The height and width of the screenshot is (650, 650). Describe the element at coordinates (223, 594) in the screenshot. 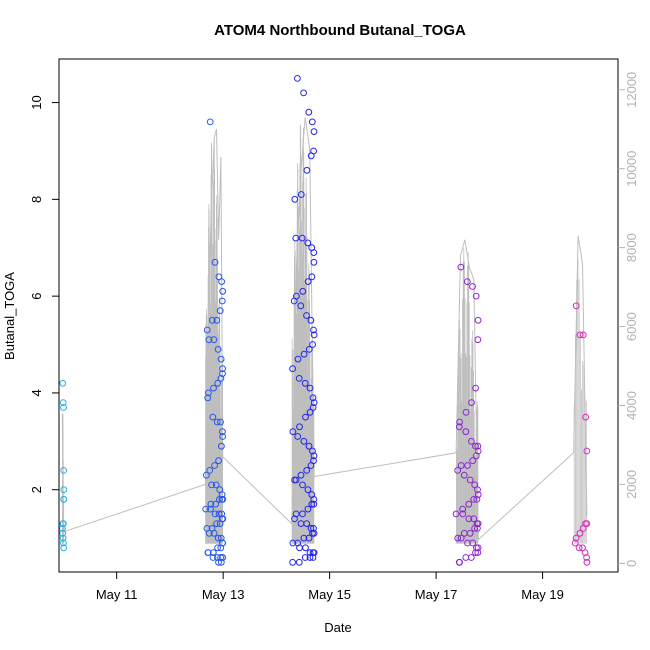

I see `x-tick-label: May 13` at that location.